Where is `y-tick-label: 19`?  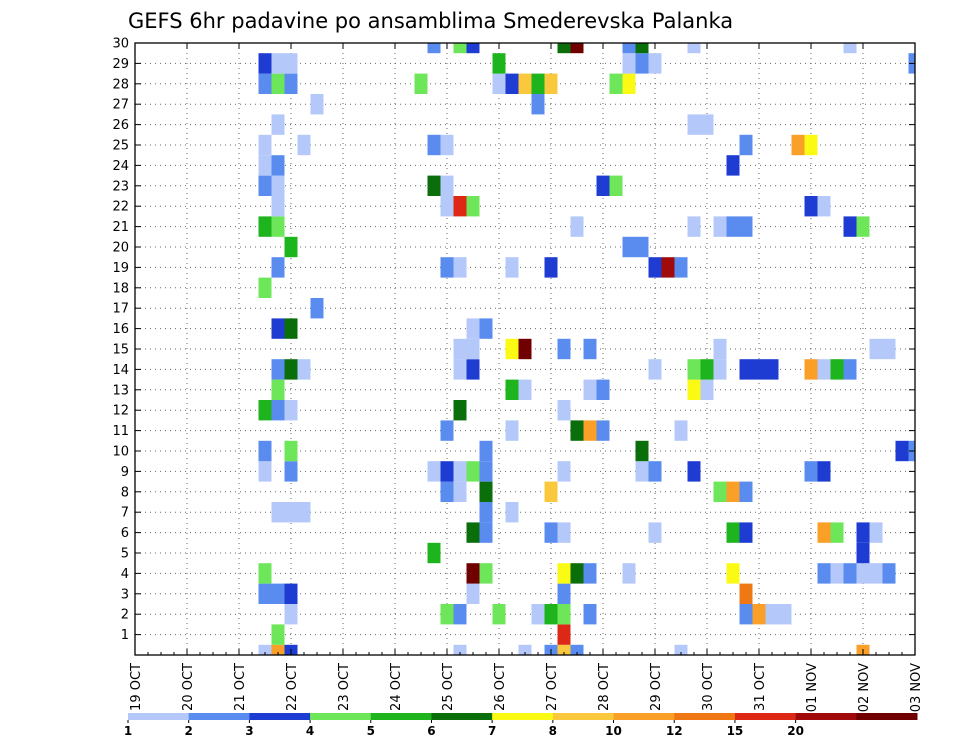 y-tick-label: 19 is located at coordinates (120, 268).